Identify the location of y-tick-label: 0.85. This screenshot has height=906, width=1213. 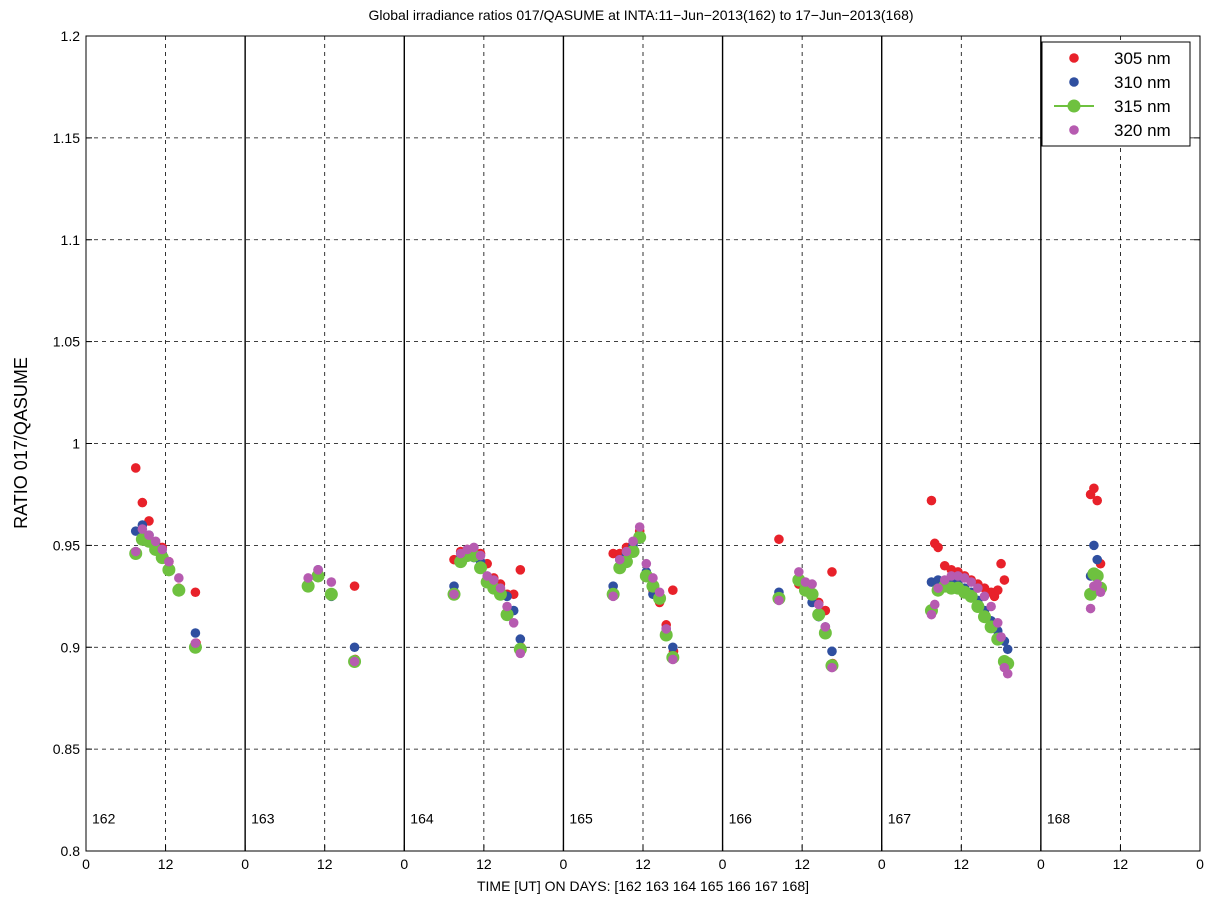
(66, 749).